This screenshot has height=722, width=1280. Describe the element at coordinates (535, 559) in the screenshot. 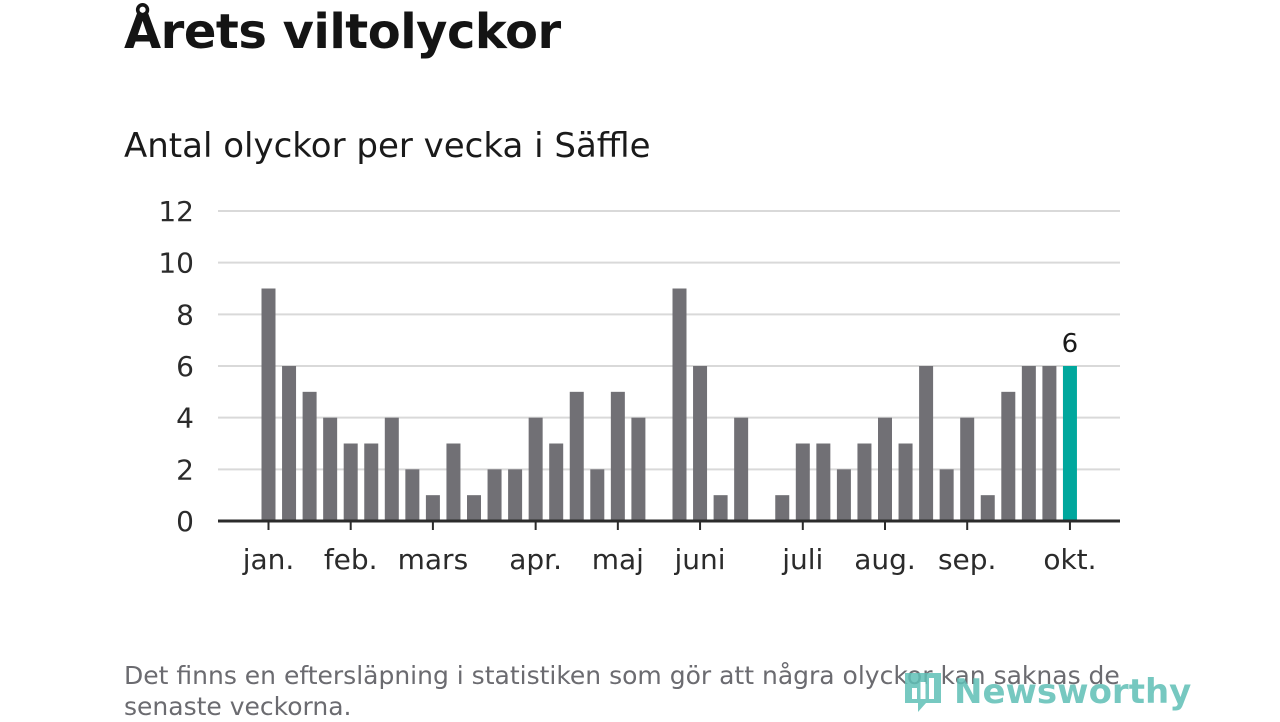

I see `x-tick-label: apr.` at that location.